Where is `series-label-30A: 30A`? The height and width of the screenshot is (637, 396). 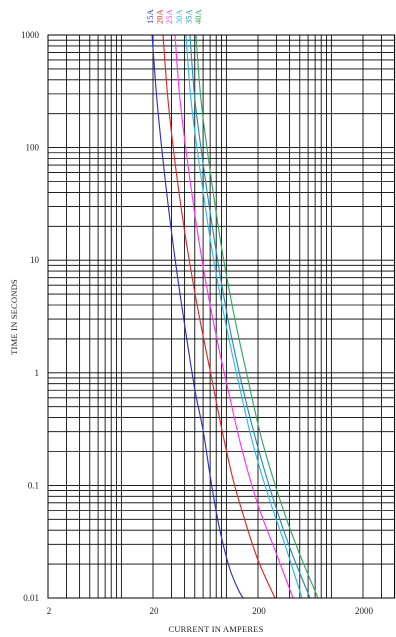
series-label-30A: 30A is located at coordinates (179, 17).